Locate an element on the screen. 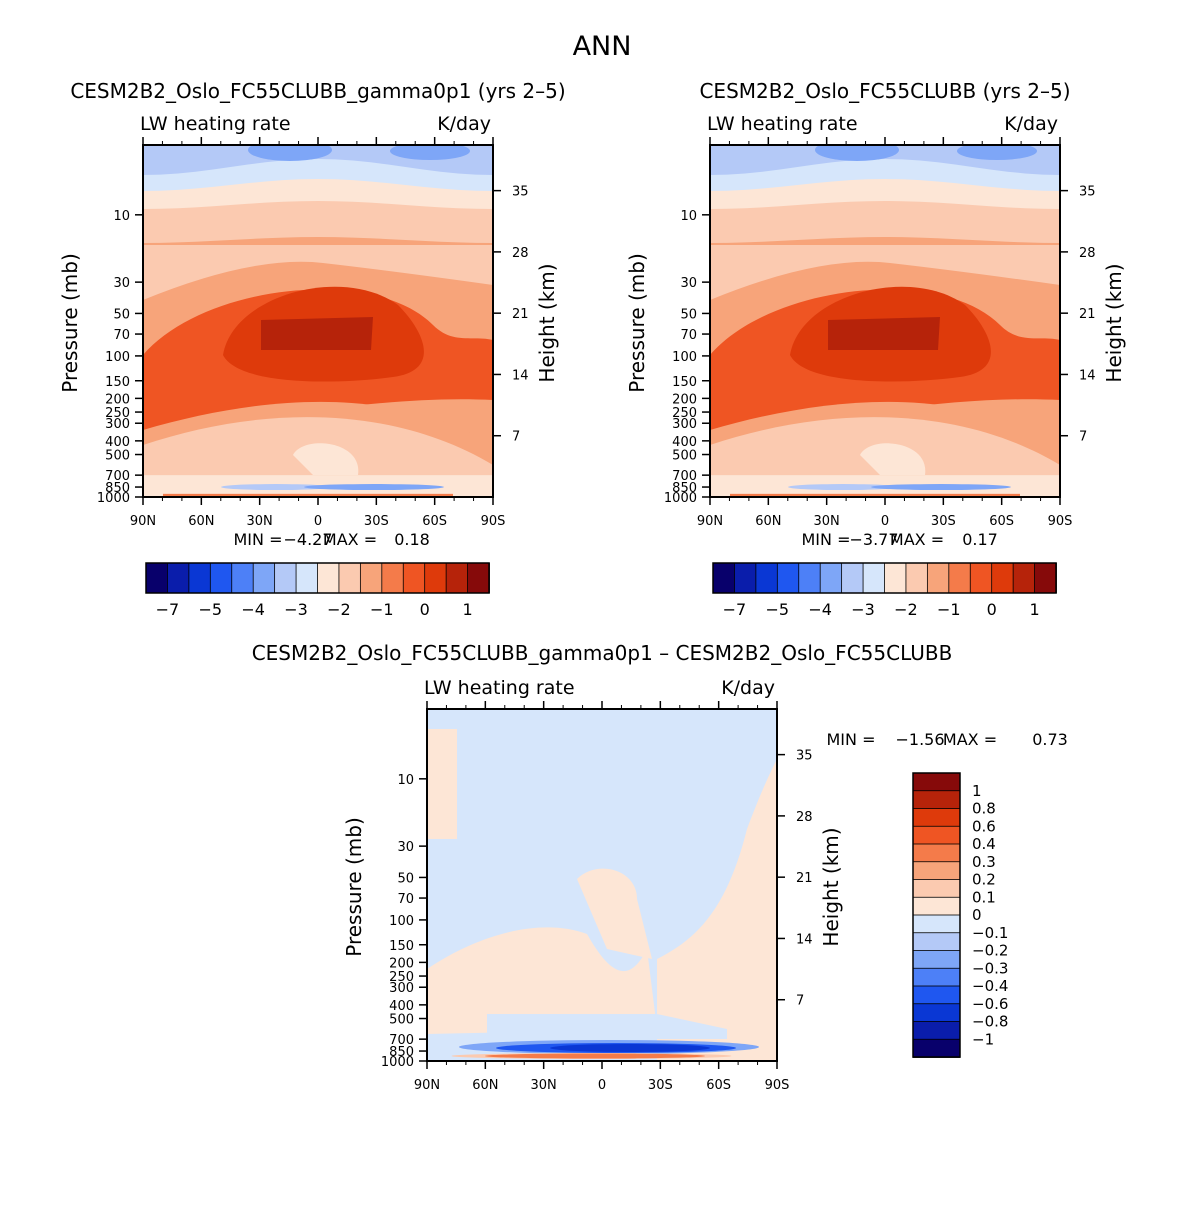 This screenshot has width=1204, height=1206. colorbar-label: −3 is located at coordinates (863, 609).